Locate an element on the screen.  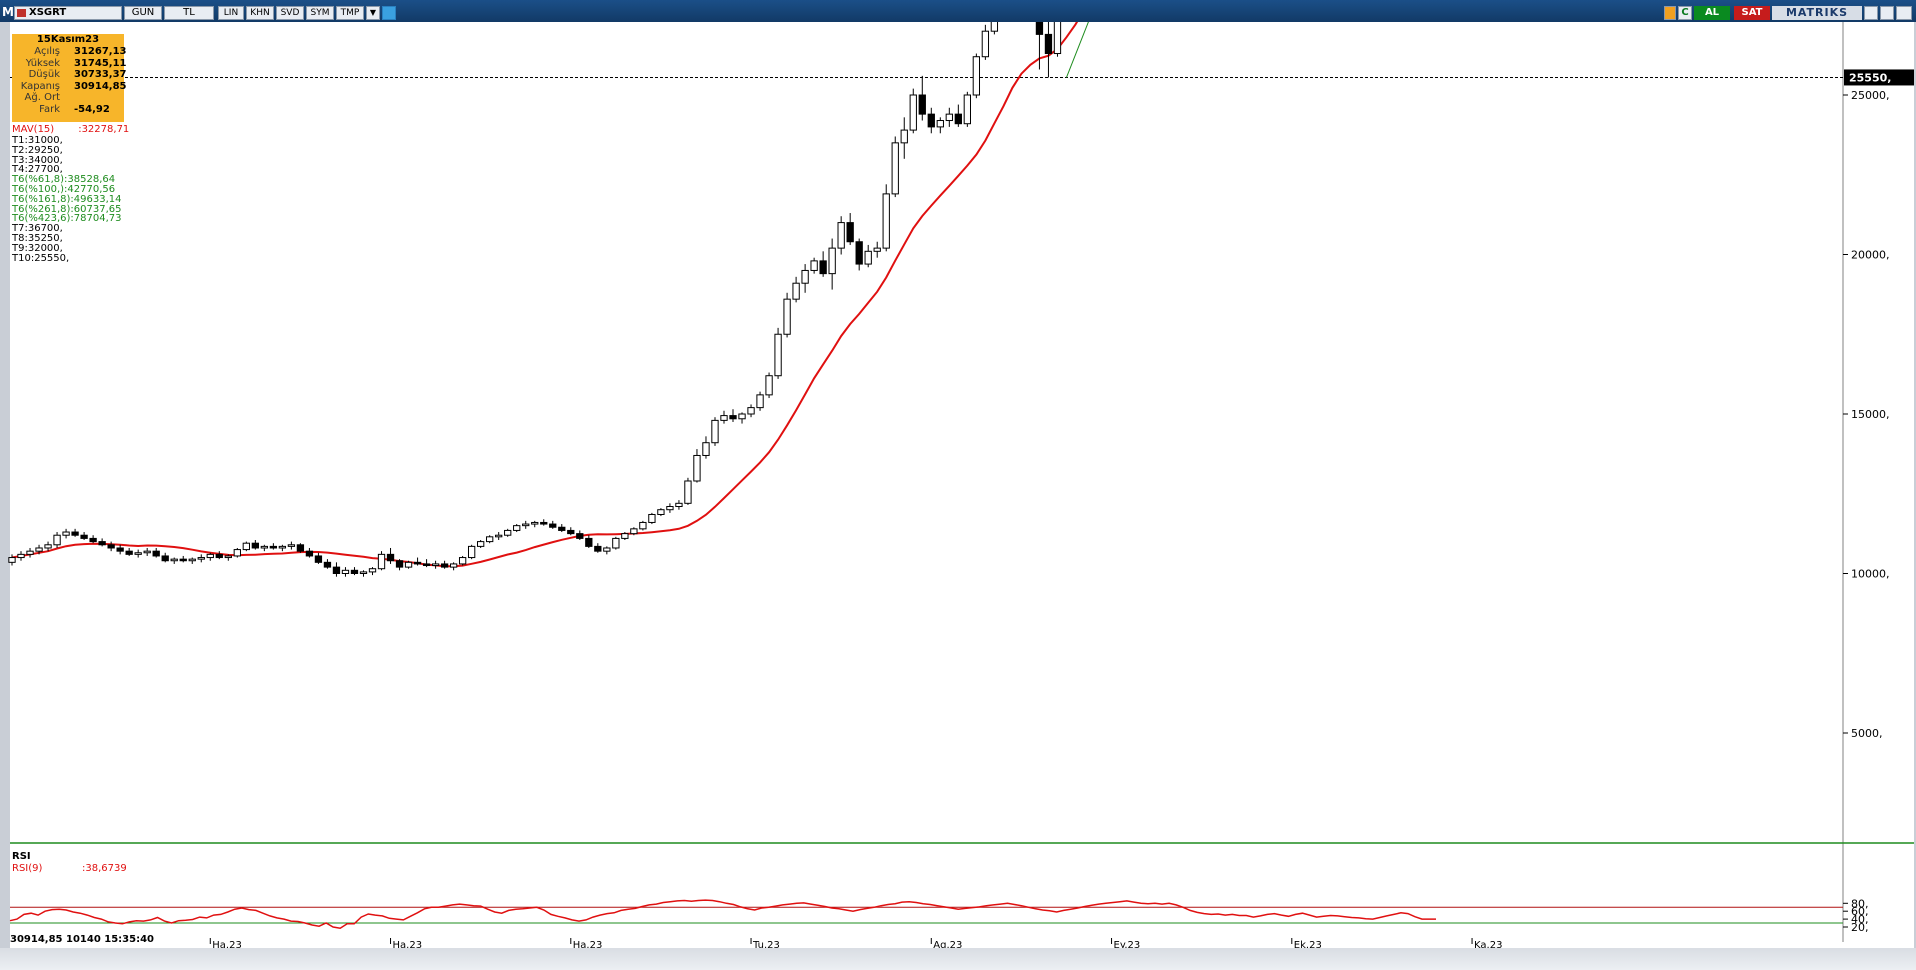
linear-scale-button: LIN is located at coordinates (231, 13).